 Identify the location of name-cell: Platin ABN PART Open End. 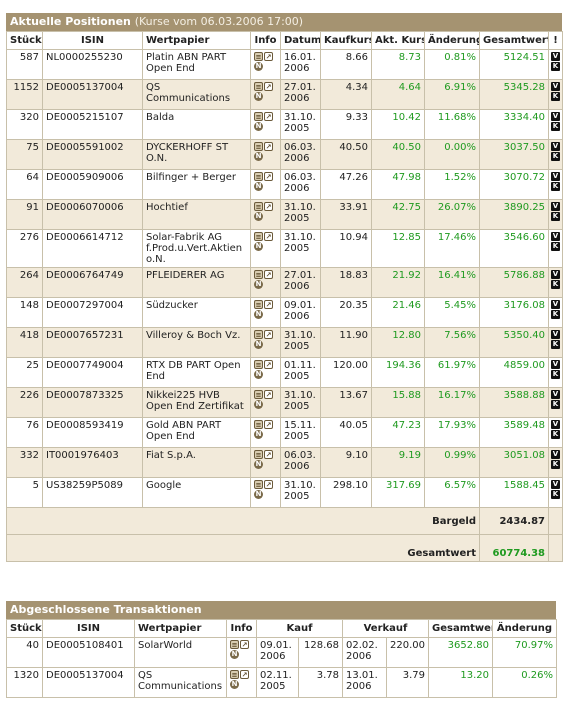
(196, 64).